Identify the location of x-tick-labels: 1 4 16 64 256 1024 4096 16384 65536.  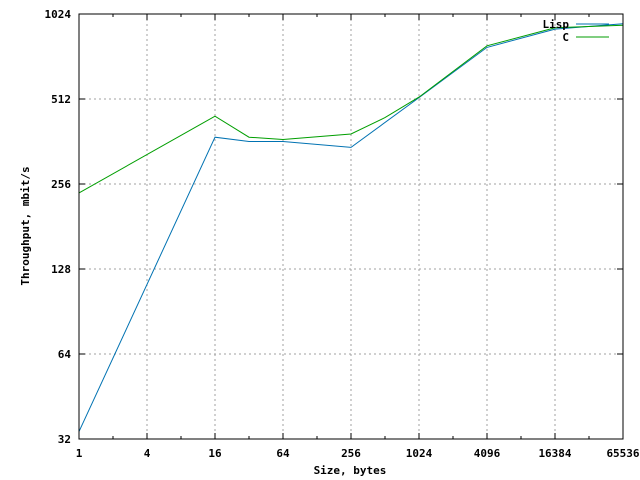
(358, 453).